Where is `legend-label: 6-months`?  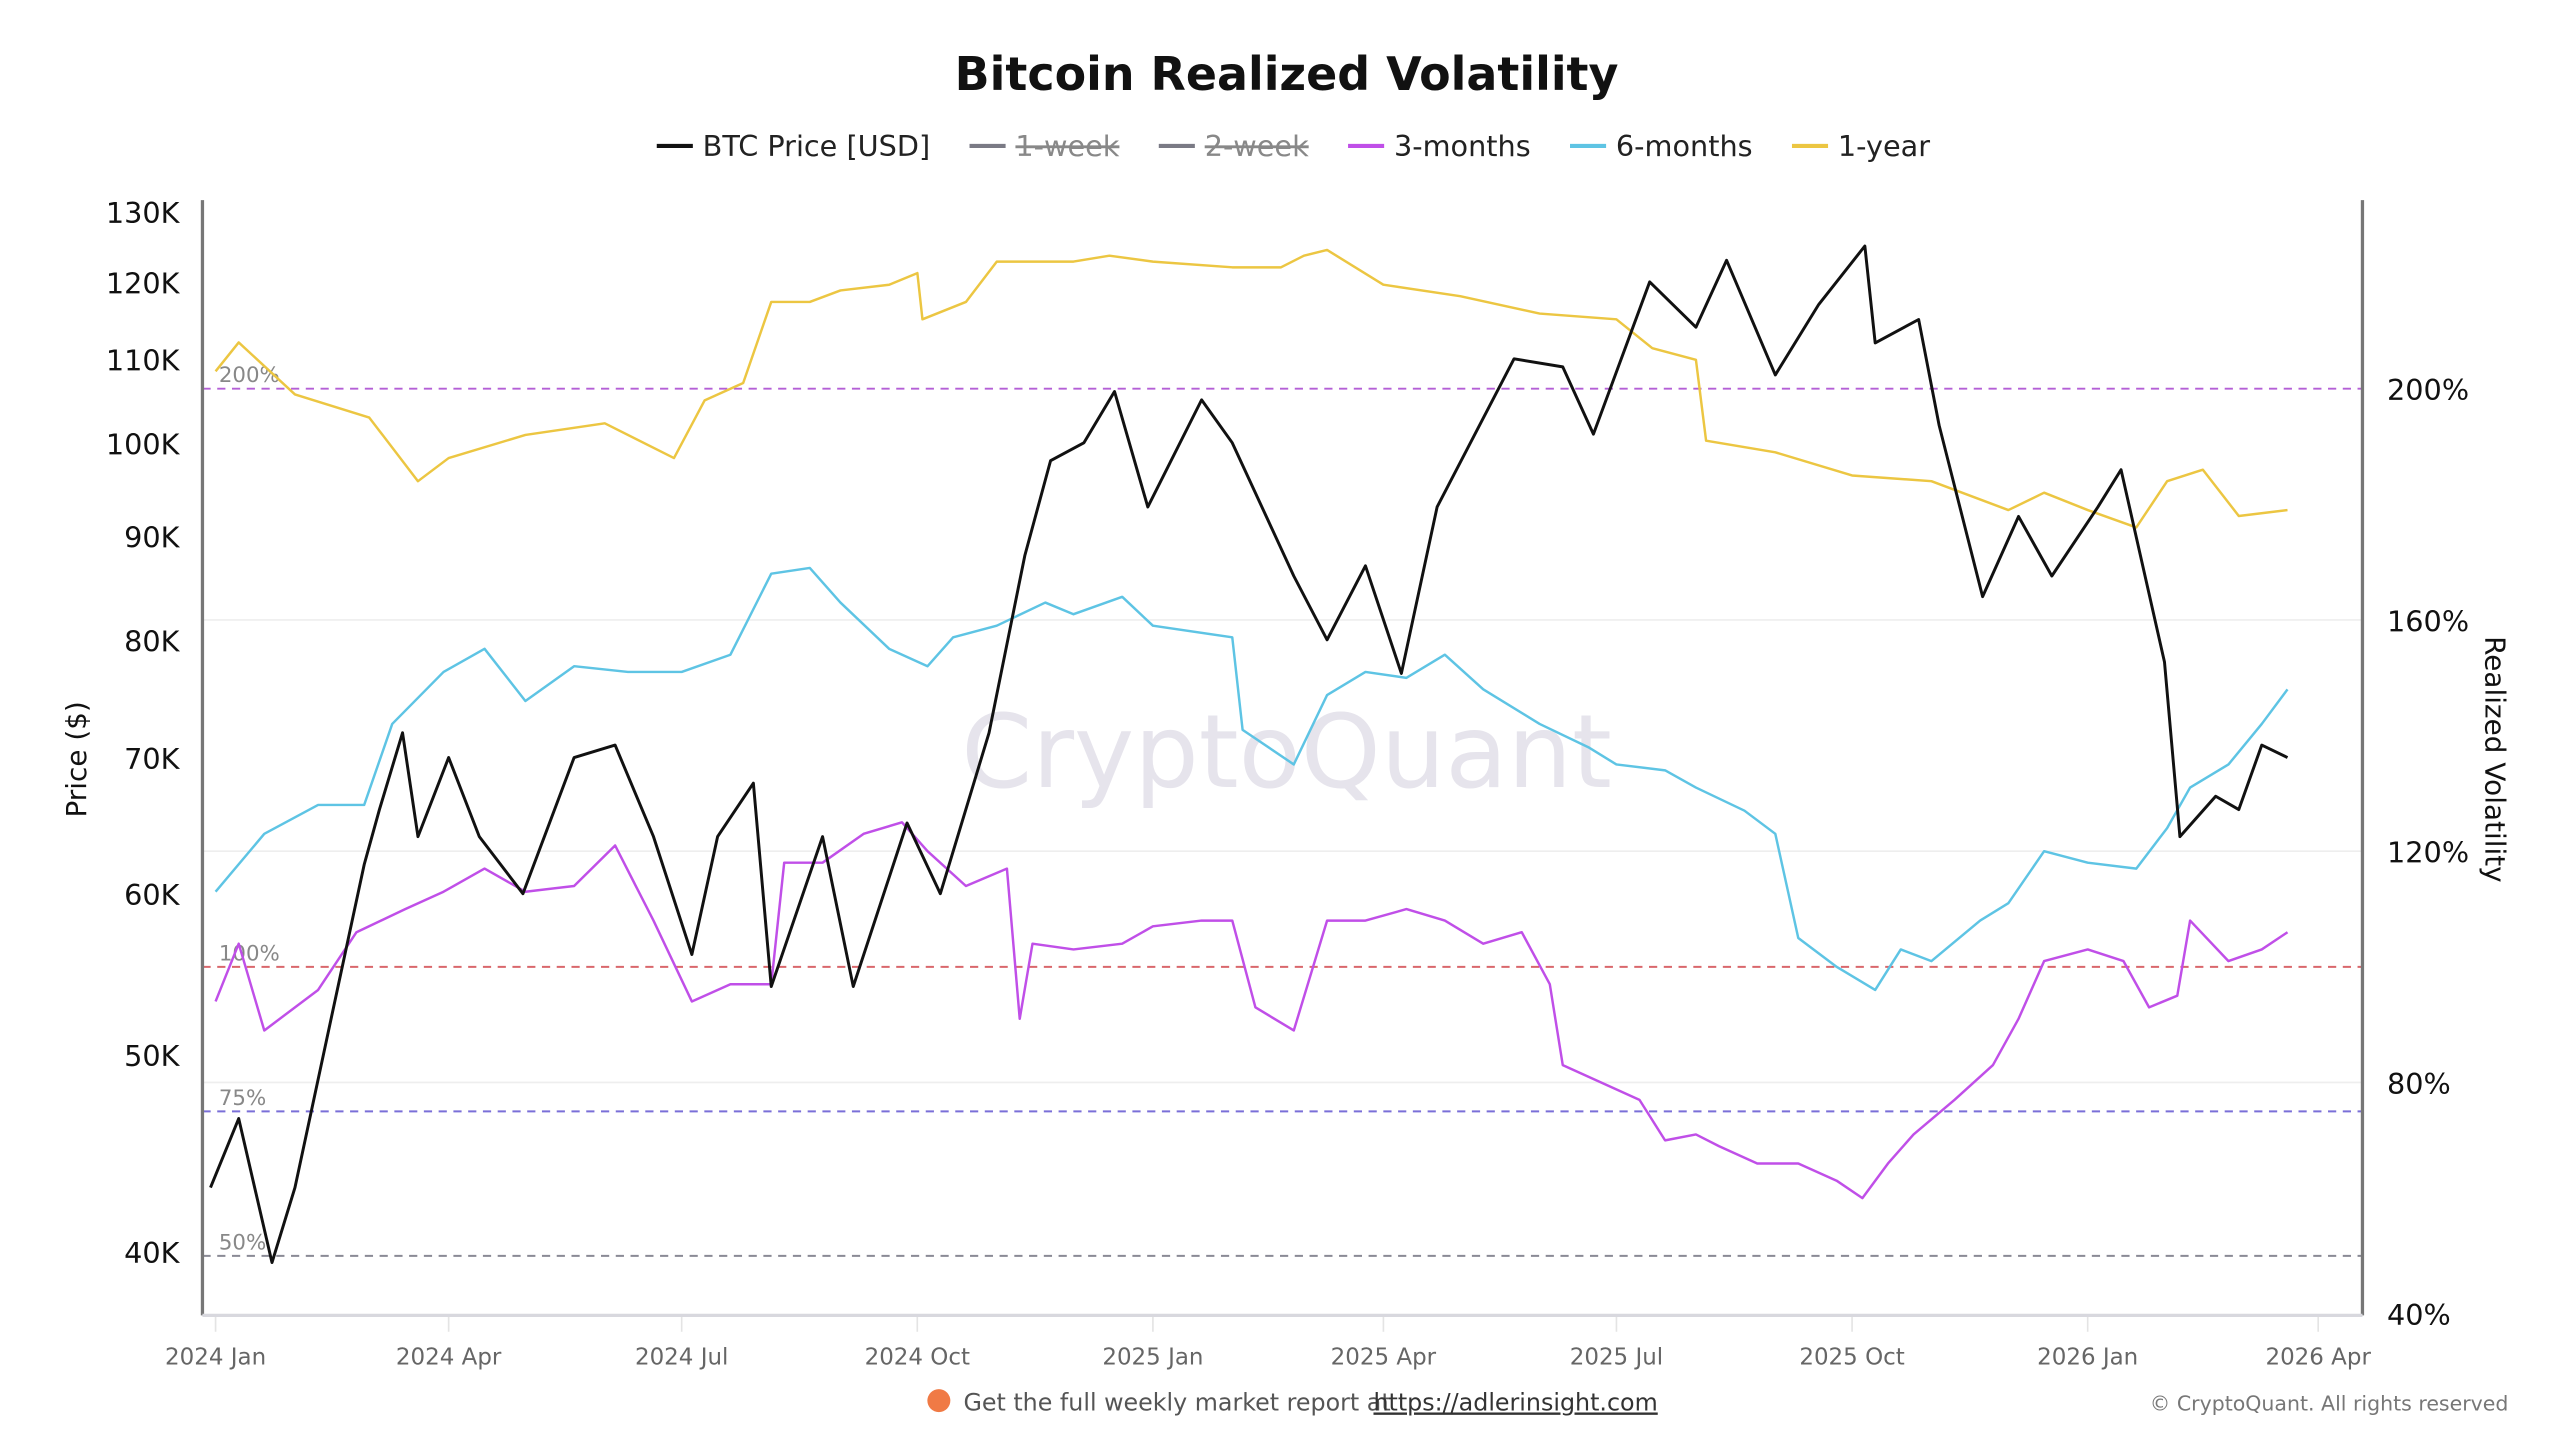
legend-label: 6-months is located at coordinates (1684, 146).